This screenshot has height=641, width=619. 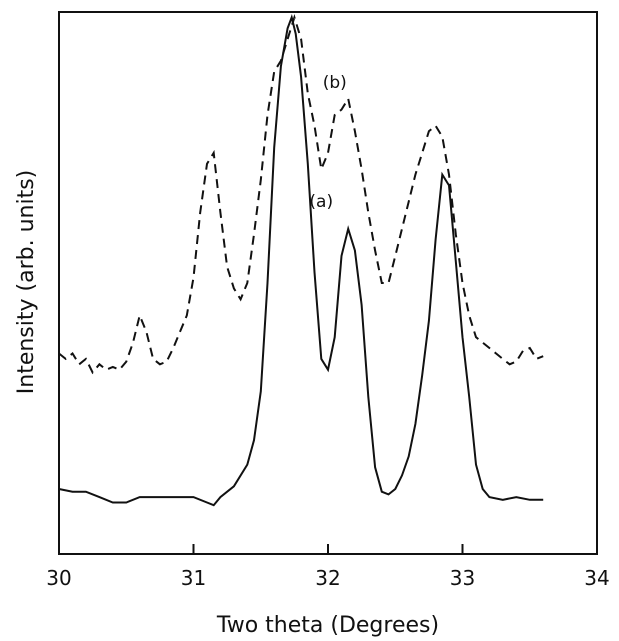 What do you see at coordinates (335, 83) in the screenshot?
I see `series-label-0: (b)` at bounding box center [335, 83].